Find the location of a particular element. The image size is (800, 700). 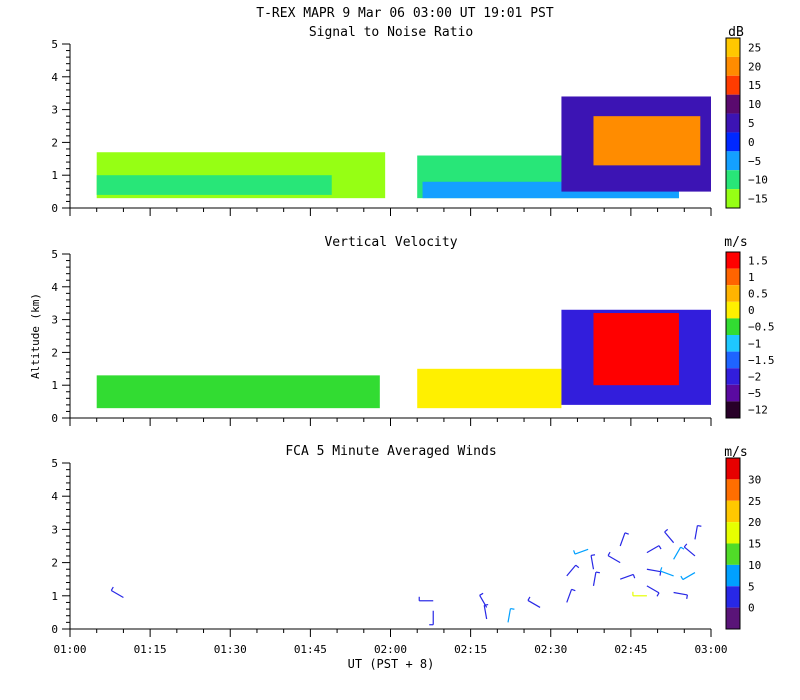

x-tick-label: 01:00 is located at coordinates (69, 649).